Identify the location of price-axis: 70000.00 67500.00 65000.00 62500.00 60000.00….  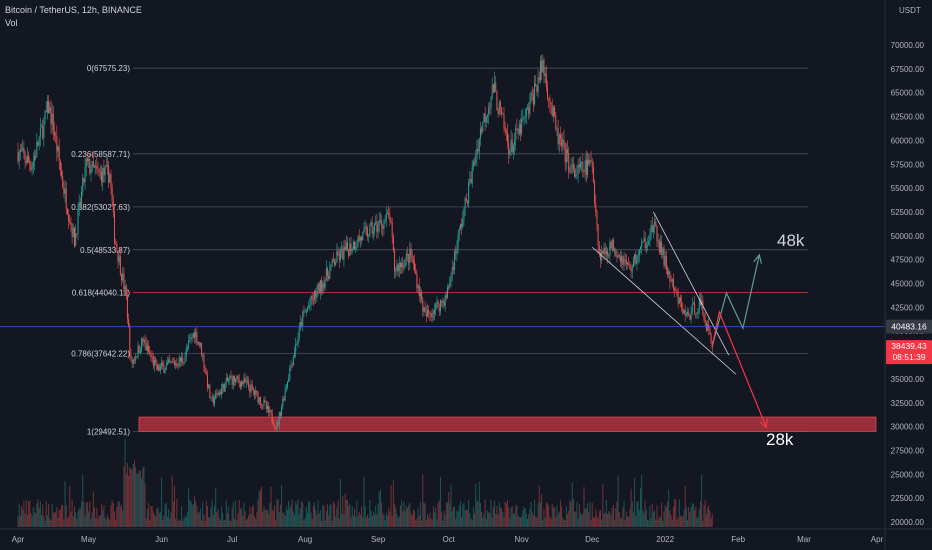
(909, 284).